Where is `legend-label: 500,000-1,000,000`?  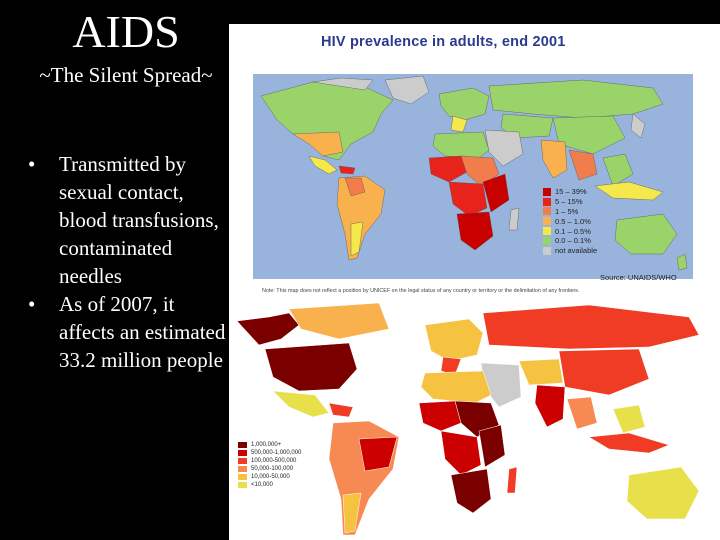 legend-label: 500,000-1,000,000 is located at coordinates (276, 453).